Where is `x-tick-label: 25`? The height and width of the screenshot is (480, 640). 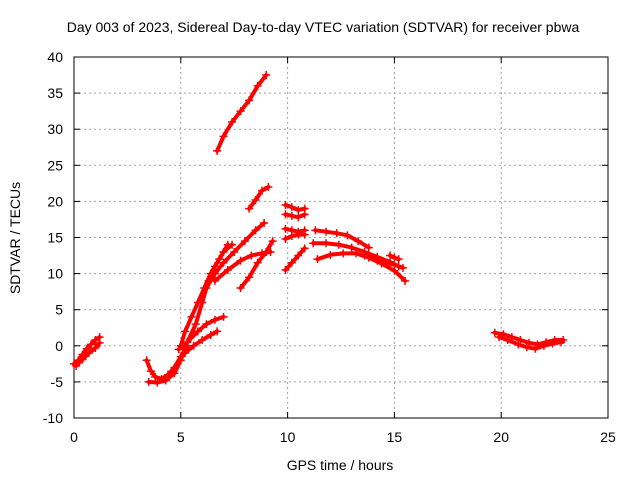 x-tick-label: 25 is located at coordinates (608, 437).